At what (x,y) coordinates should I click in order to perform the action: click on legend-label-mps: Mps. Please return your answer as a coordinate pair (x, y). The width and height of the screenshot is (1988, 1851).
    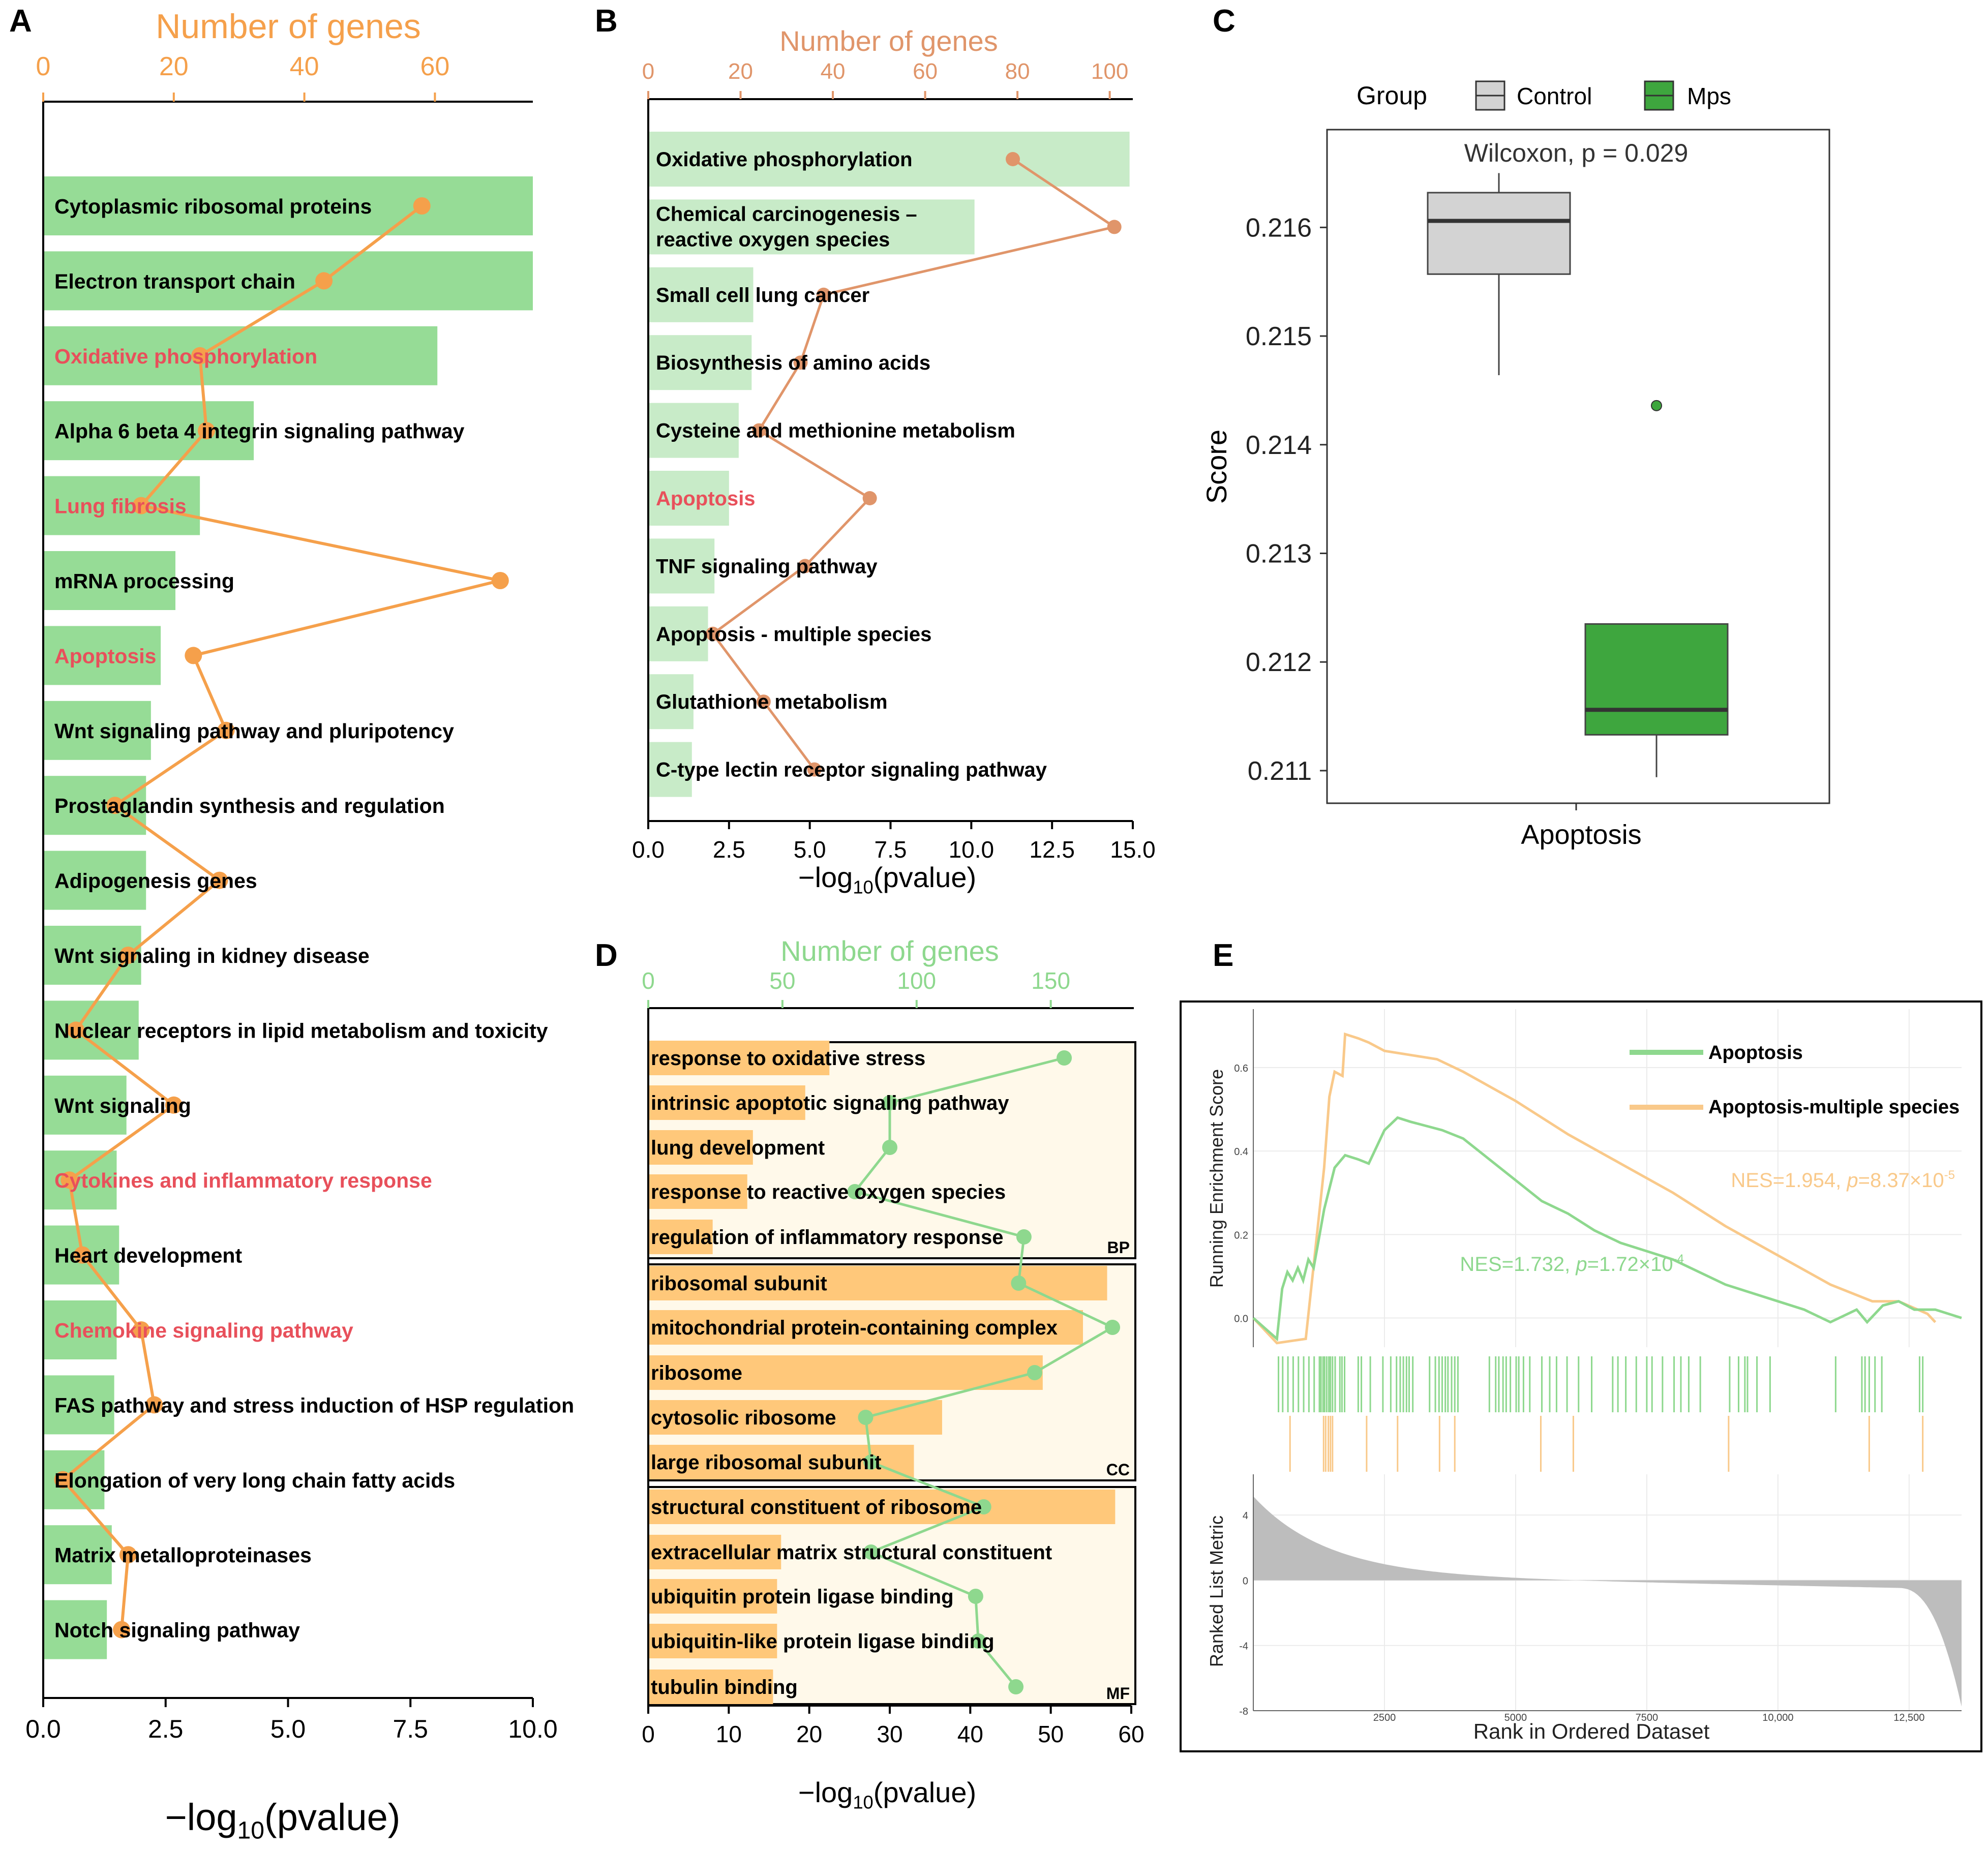
    Looking at the image, I should click on (1709, 96).